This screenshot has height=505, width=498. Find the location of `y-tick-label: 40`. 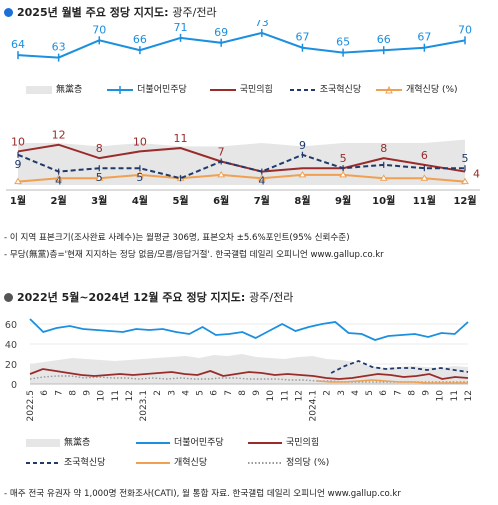

y-tick-label: 40 is located at coordinates (11, 345).